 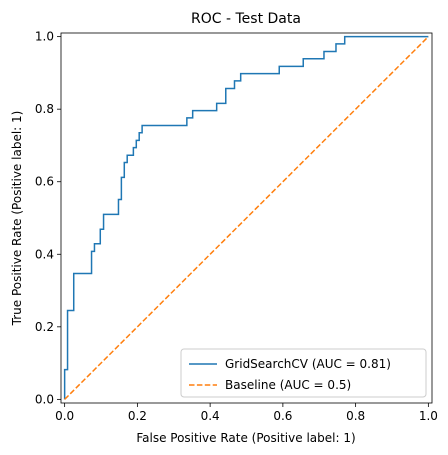 I want to click on x-tick-label: 0.6, so click(x=282, y=416).